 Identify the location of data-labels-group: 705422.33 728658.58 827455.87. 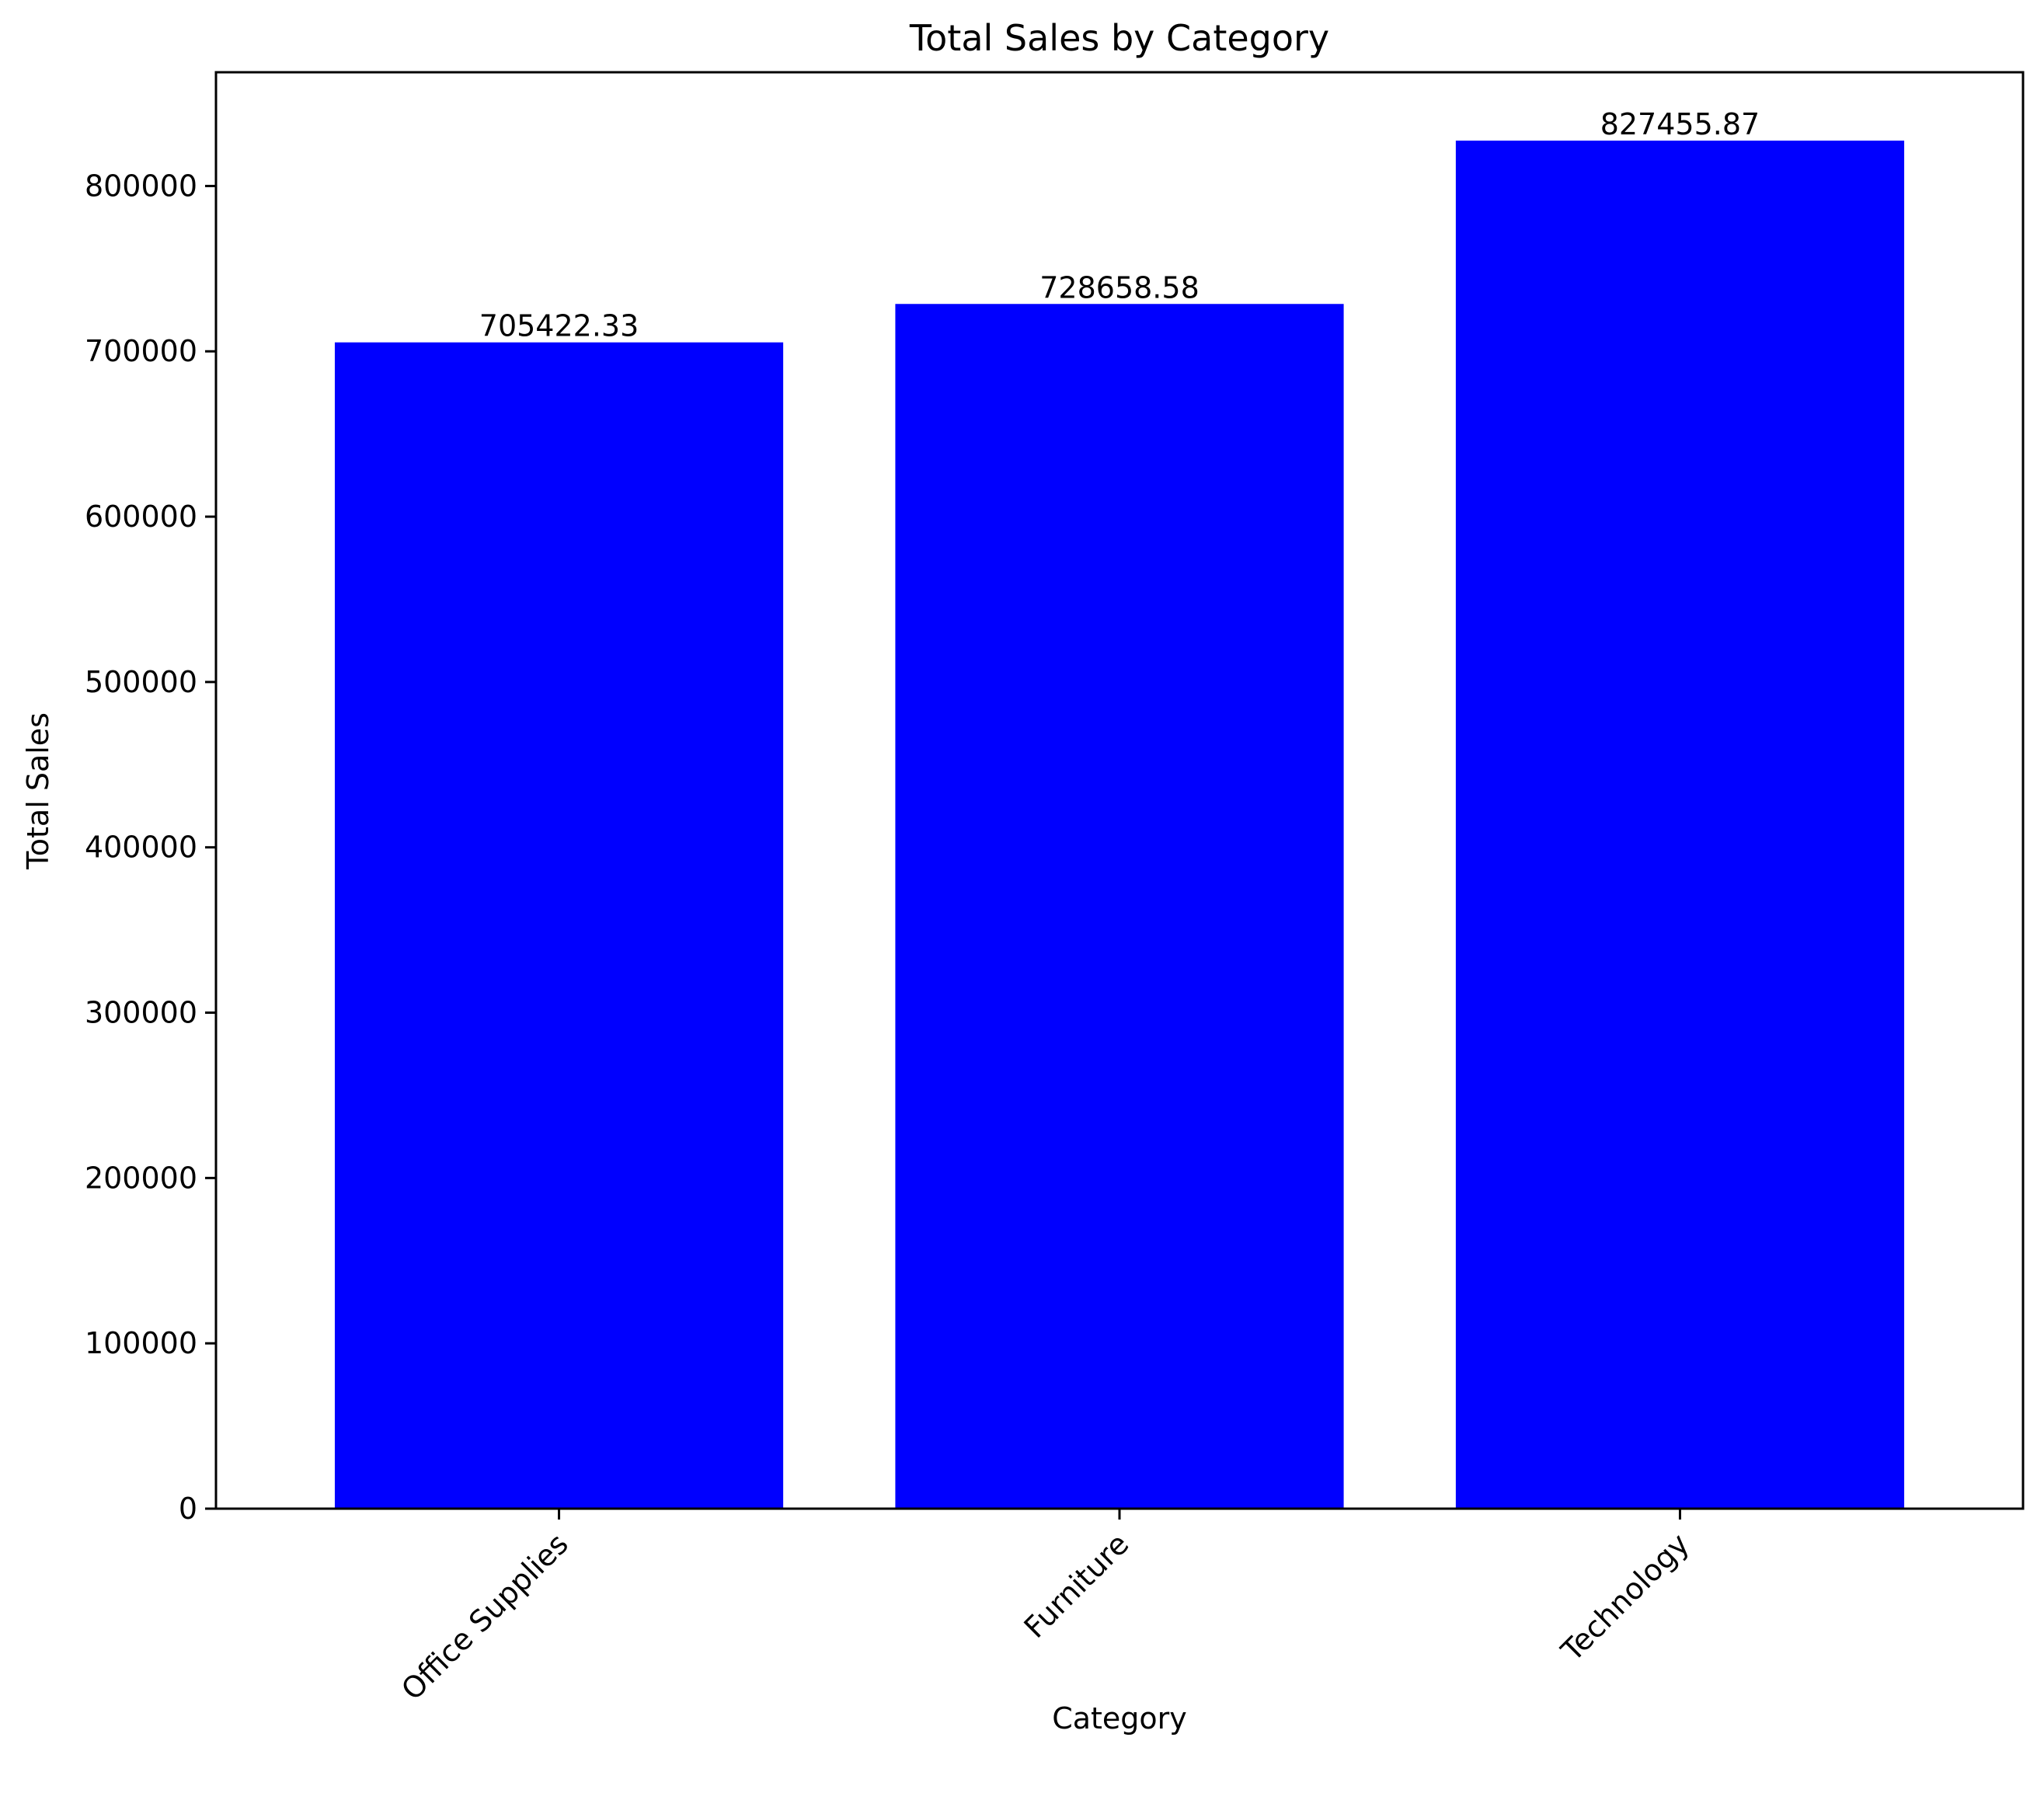
(1119, 225).